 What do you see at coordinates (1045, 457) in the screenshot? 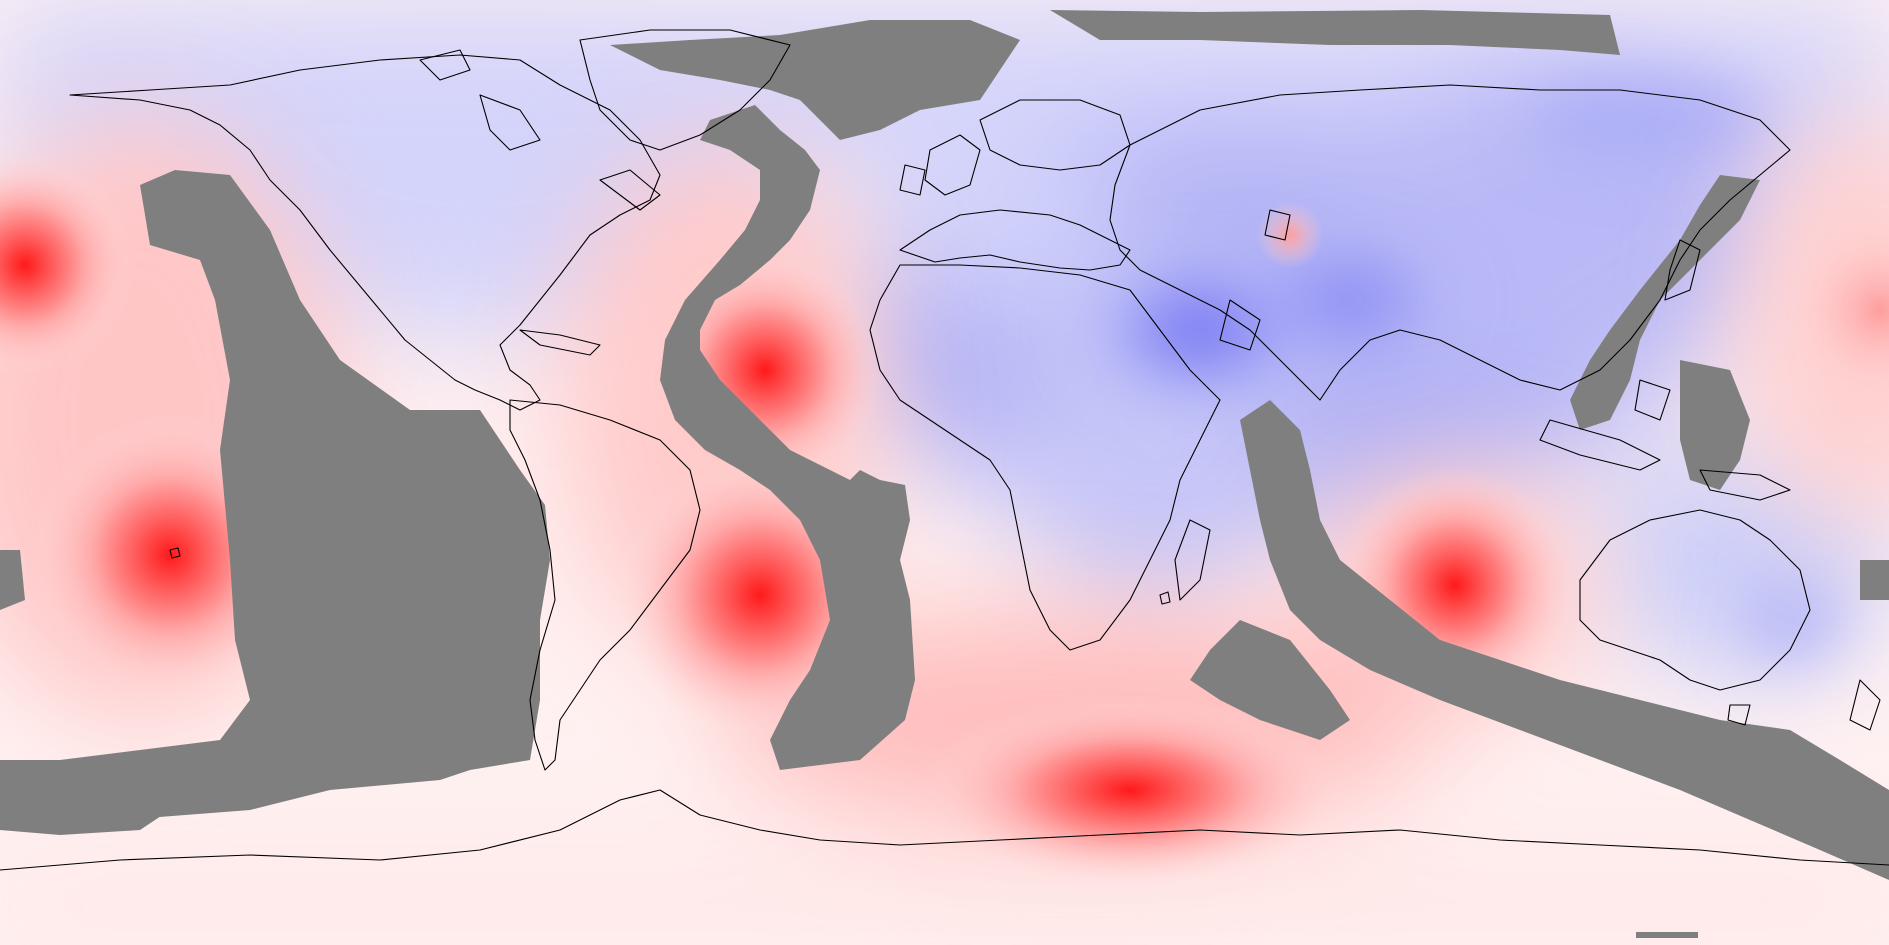
I see `coastline-africa` at bounding box center [1045, 457].